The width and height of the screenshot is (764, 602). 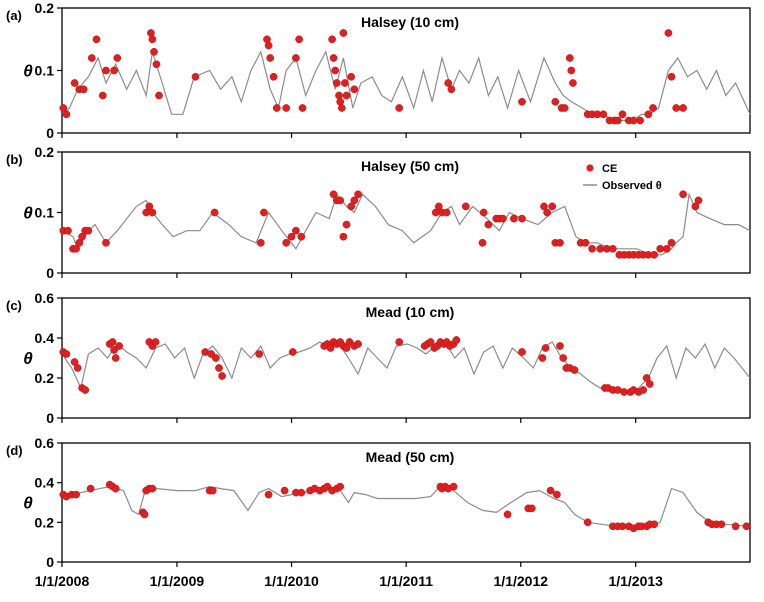 What do you see at coordinates (590, 168) in the screenshot?
I see `legend-marker-dot` at bounding box center [590, 168].